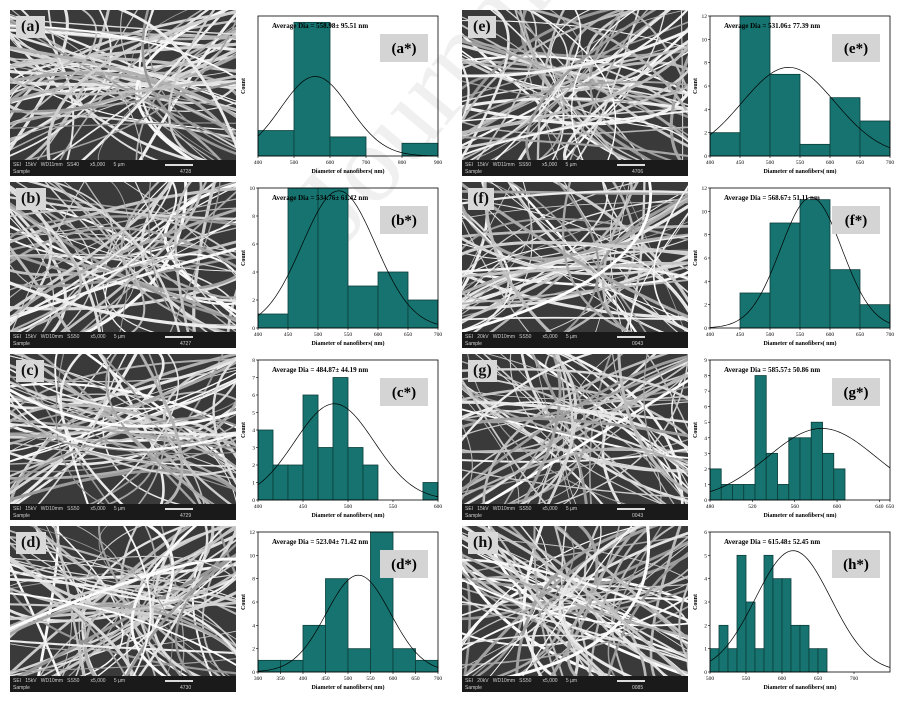 The width and height of the screenshot is (912, 712). I want to click on y-tick-label: 5, so click(253, 414).